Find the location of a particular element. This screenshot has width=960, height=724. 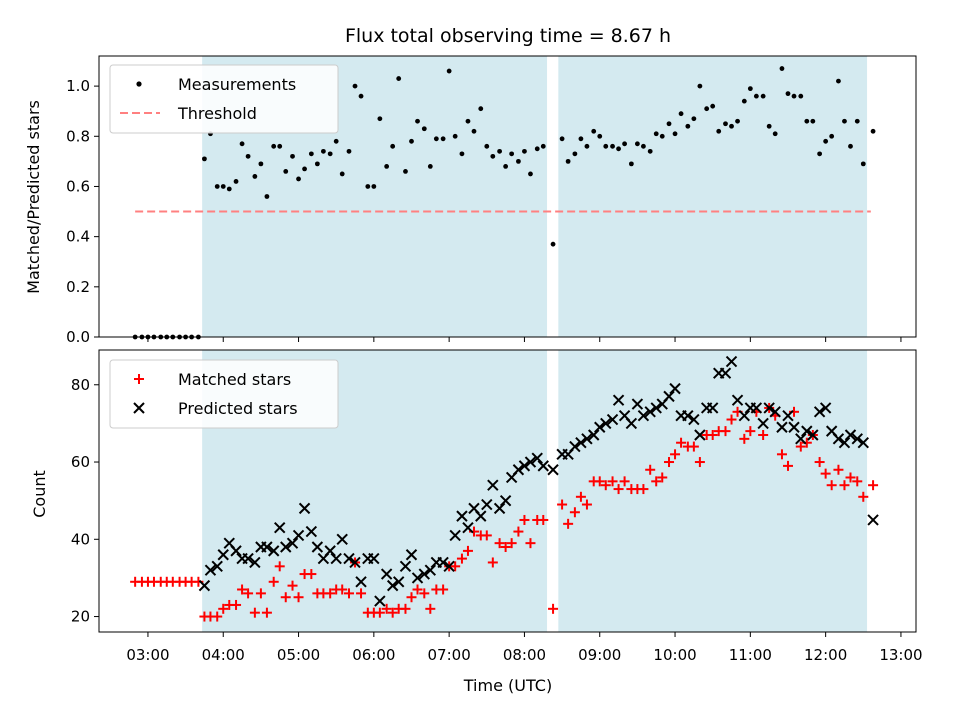

x-tick-label: 07:00 is located at coordinates (449, 655).